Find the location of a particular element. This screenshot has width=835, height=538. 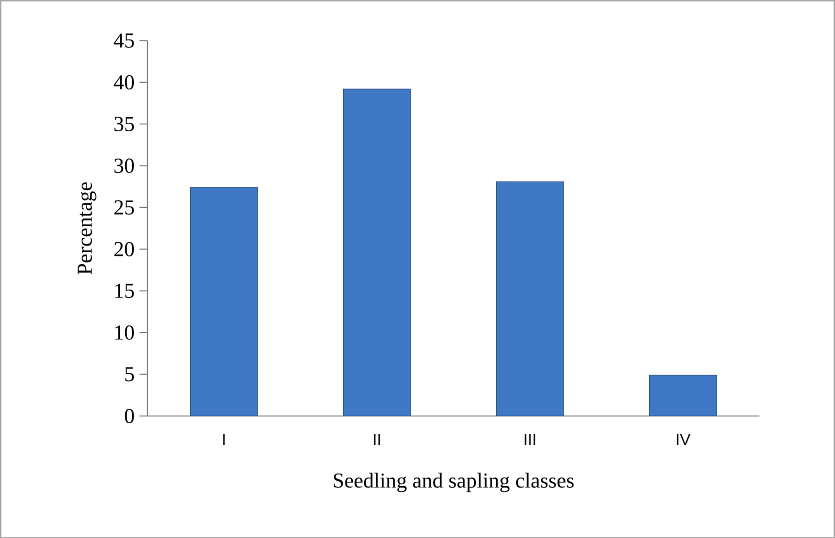

x-tick-label: II is located at coordinates (377, 439).